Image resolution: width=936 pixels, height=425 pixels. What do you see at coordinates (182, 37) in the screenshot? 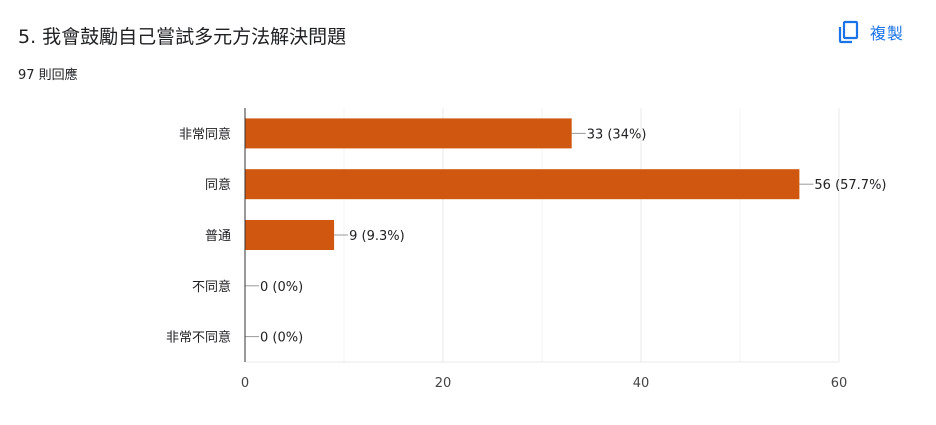
I see `question-title: 5. 我會鼓勵自己嘗試多元方法解決問題` at bounding box center [182, 37].